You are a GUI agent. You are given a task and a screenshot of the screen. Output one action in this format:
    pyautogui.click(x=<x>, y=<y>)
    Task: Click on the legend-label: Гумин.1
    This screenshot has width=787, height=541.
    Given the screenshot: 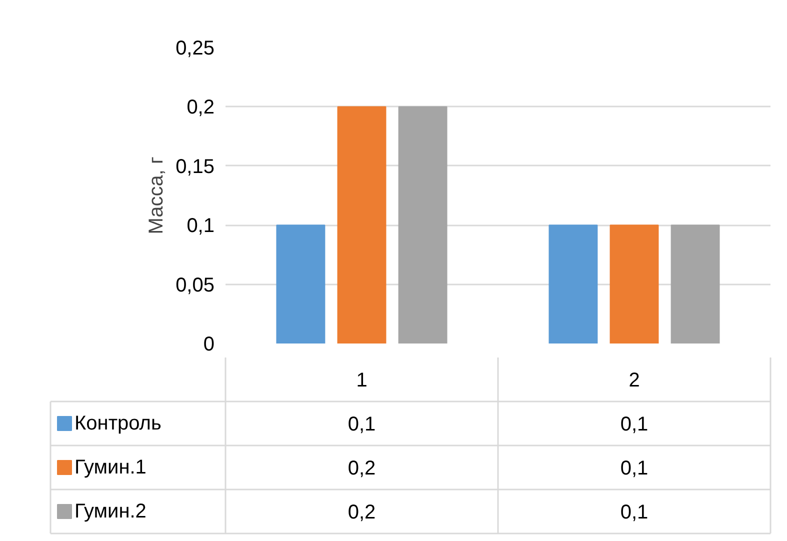 What is the action you would take?
    pyautogui.click(x=110, y=467)
    